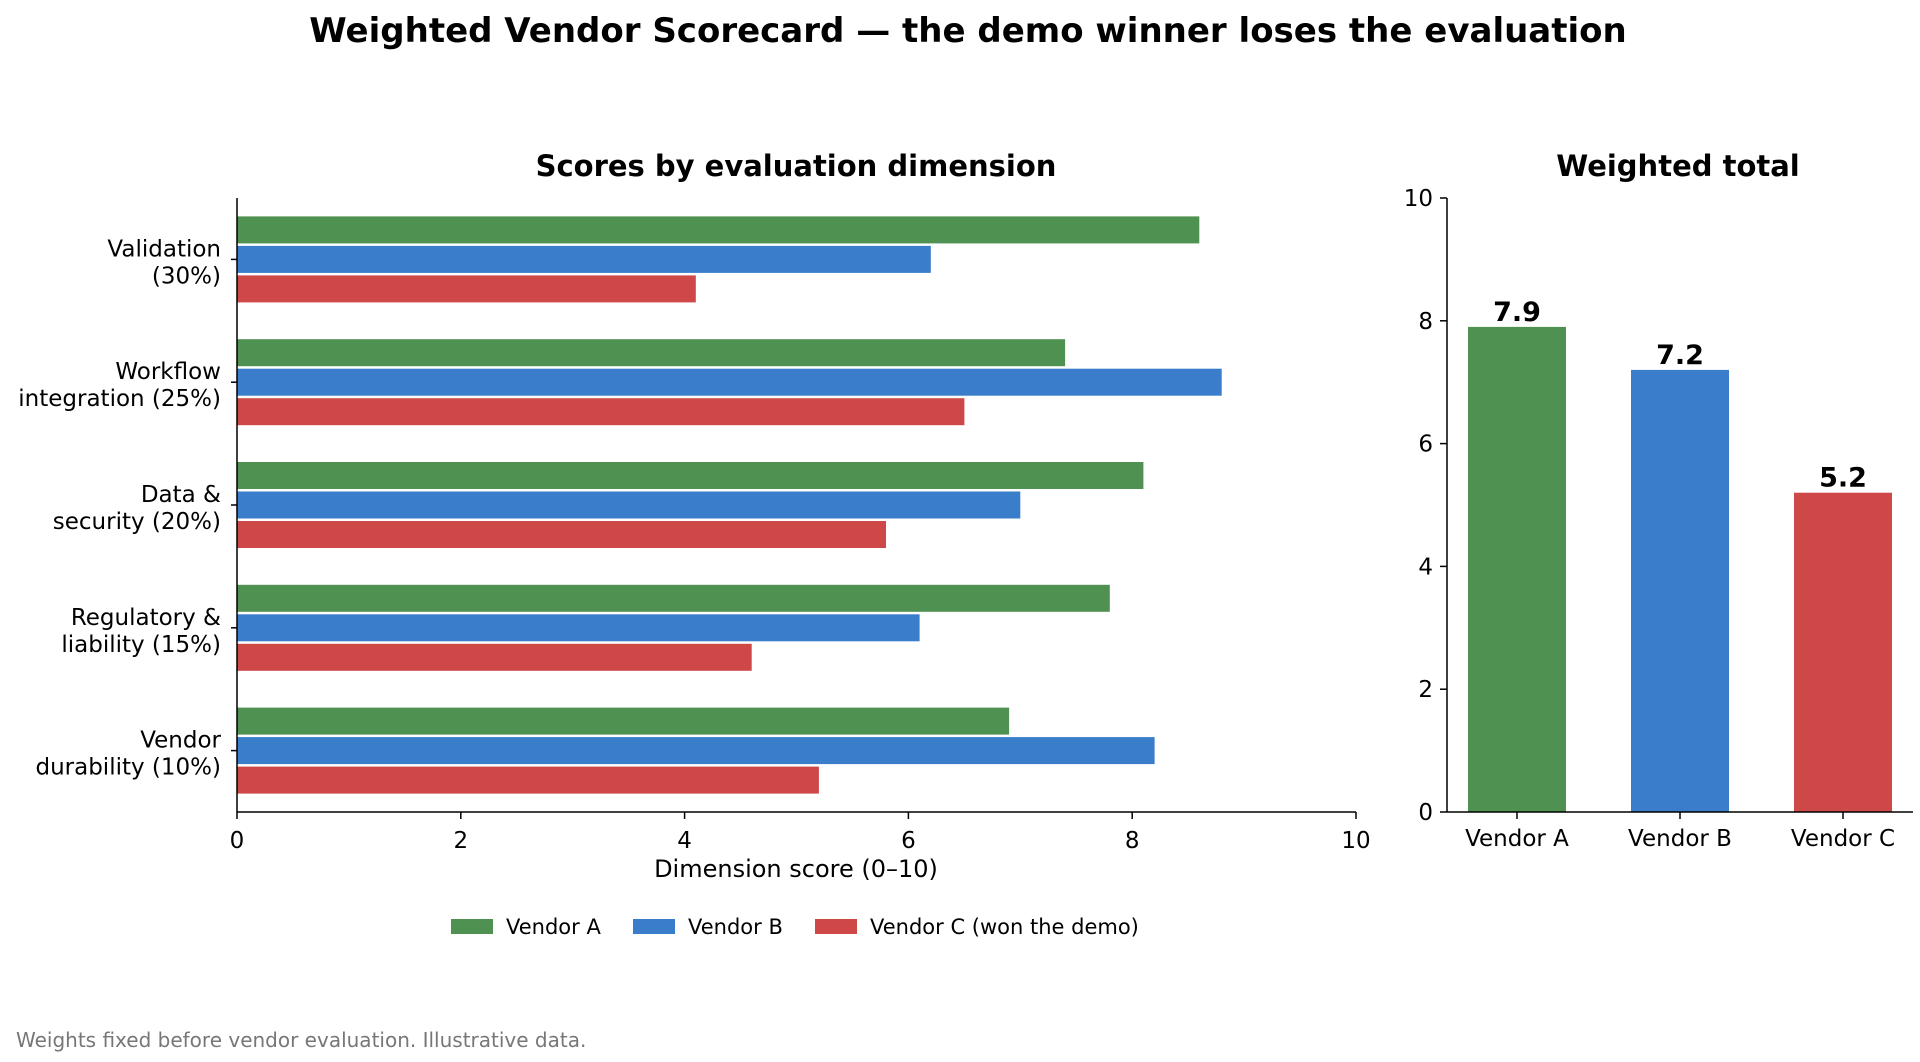  Describe the element at coordinates (1355, 841) in the screenshot. I see `x-tick-label-10: 10` at that location.